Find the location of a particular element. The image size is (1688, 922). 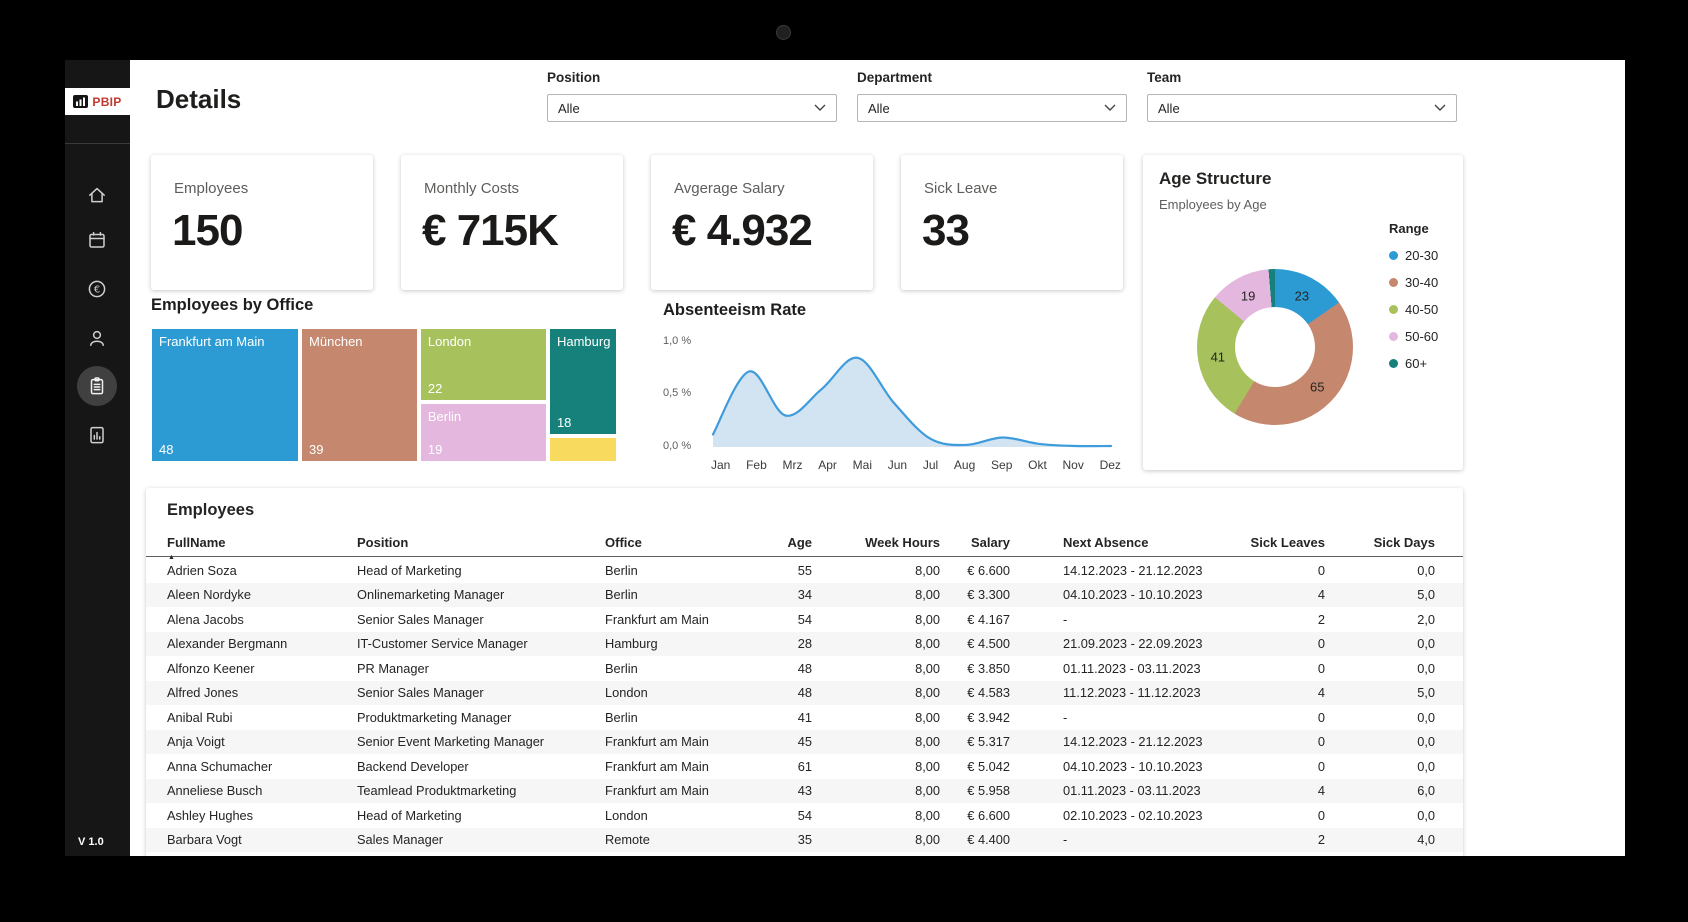

donut-slice-label: 23 is located at coordinates (1302, 296).